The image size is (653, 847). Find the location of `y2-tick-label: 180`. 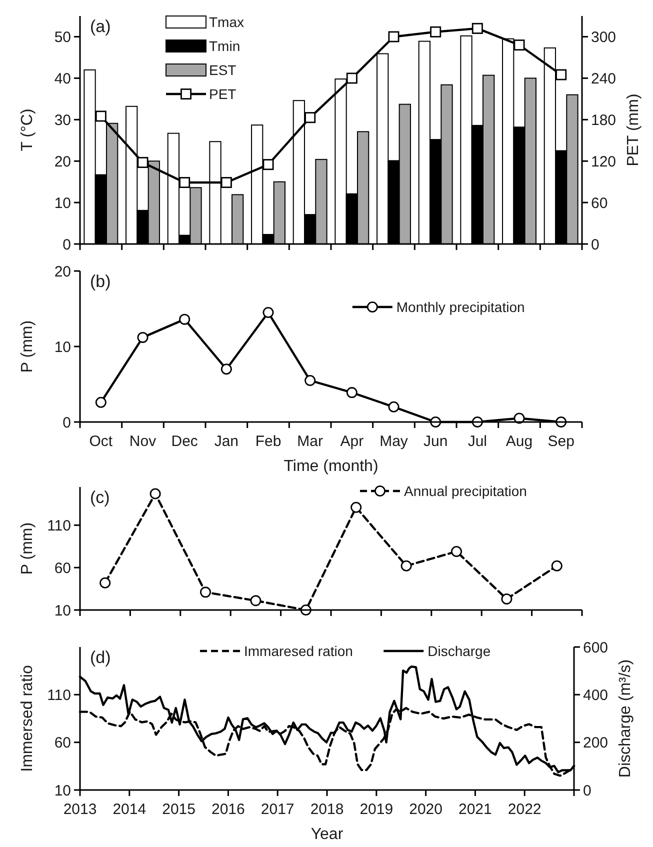

y2-tick-label: 180 is located at coordinates (603, 120).